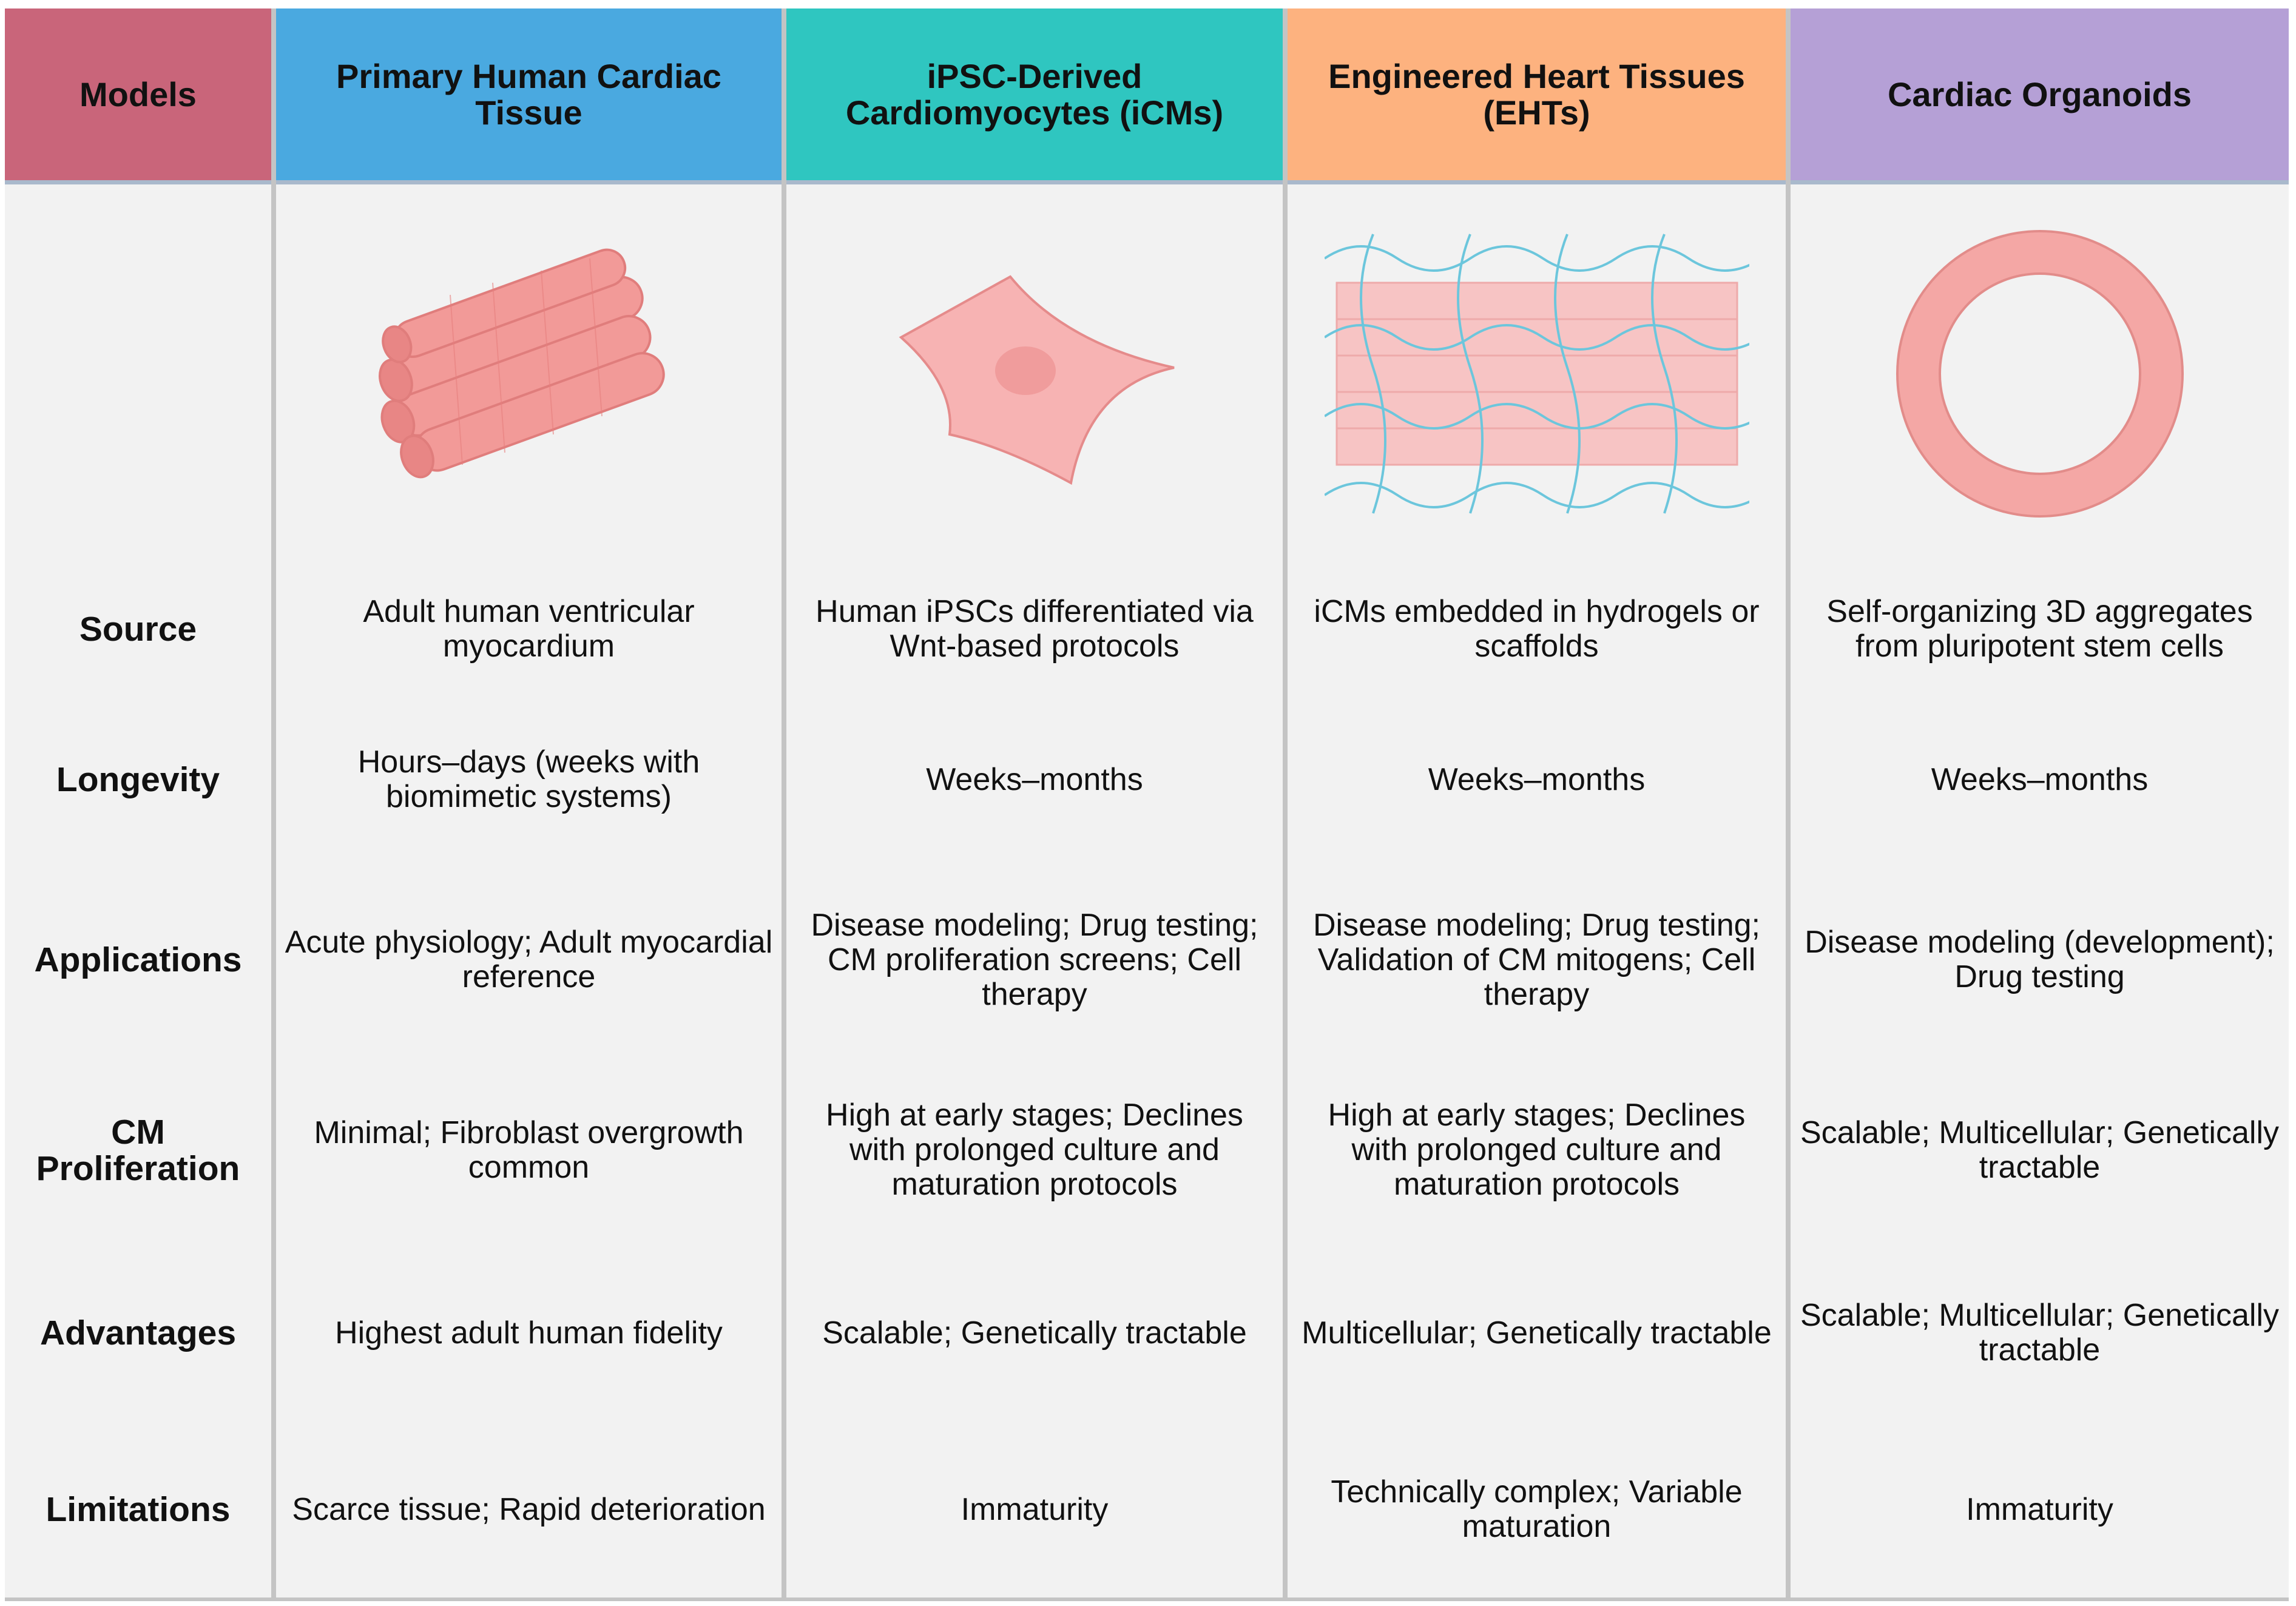 The image size is (2296, 1606). Describe the element at coordinates (529, 1510) in the screenshot. I see `table-cell: Scarce tissue; Rapid deterioration` at that location.